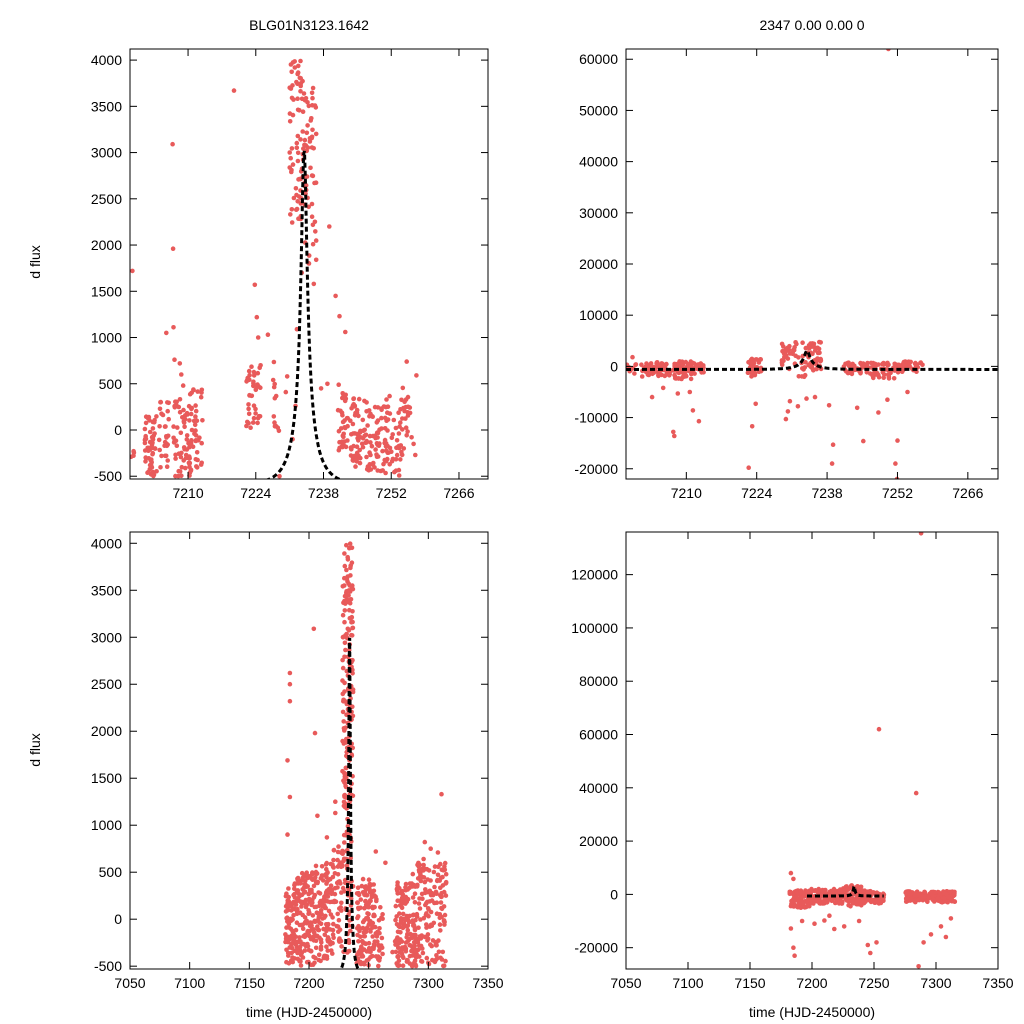 The image size is (1024, 1024). What do you see at coordinates (106, 60) in the screenshot?
I see `y-tick-label: 4000` at bounding box center [106, 60].